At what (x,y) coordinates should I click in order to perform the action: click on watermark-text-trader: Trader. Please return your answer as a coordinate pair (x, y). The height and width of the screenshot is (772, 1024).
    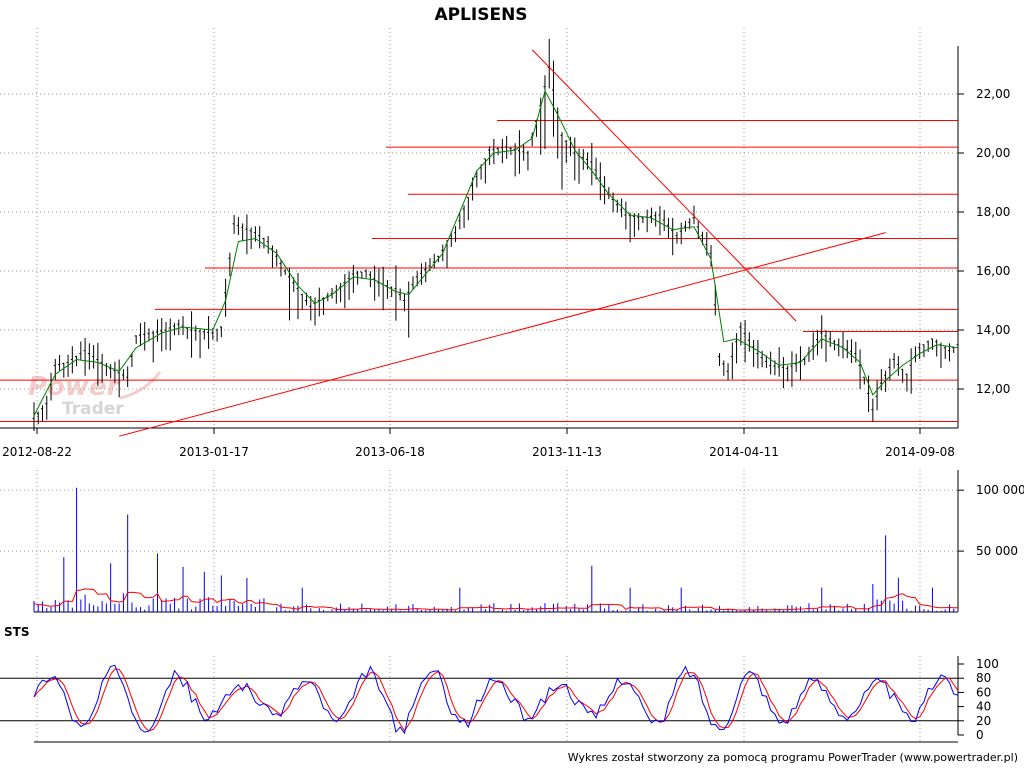
    Looking at the image, I should click on (93, 409).